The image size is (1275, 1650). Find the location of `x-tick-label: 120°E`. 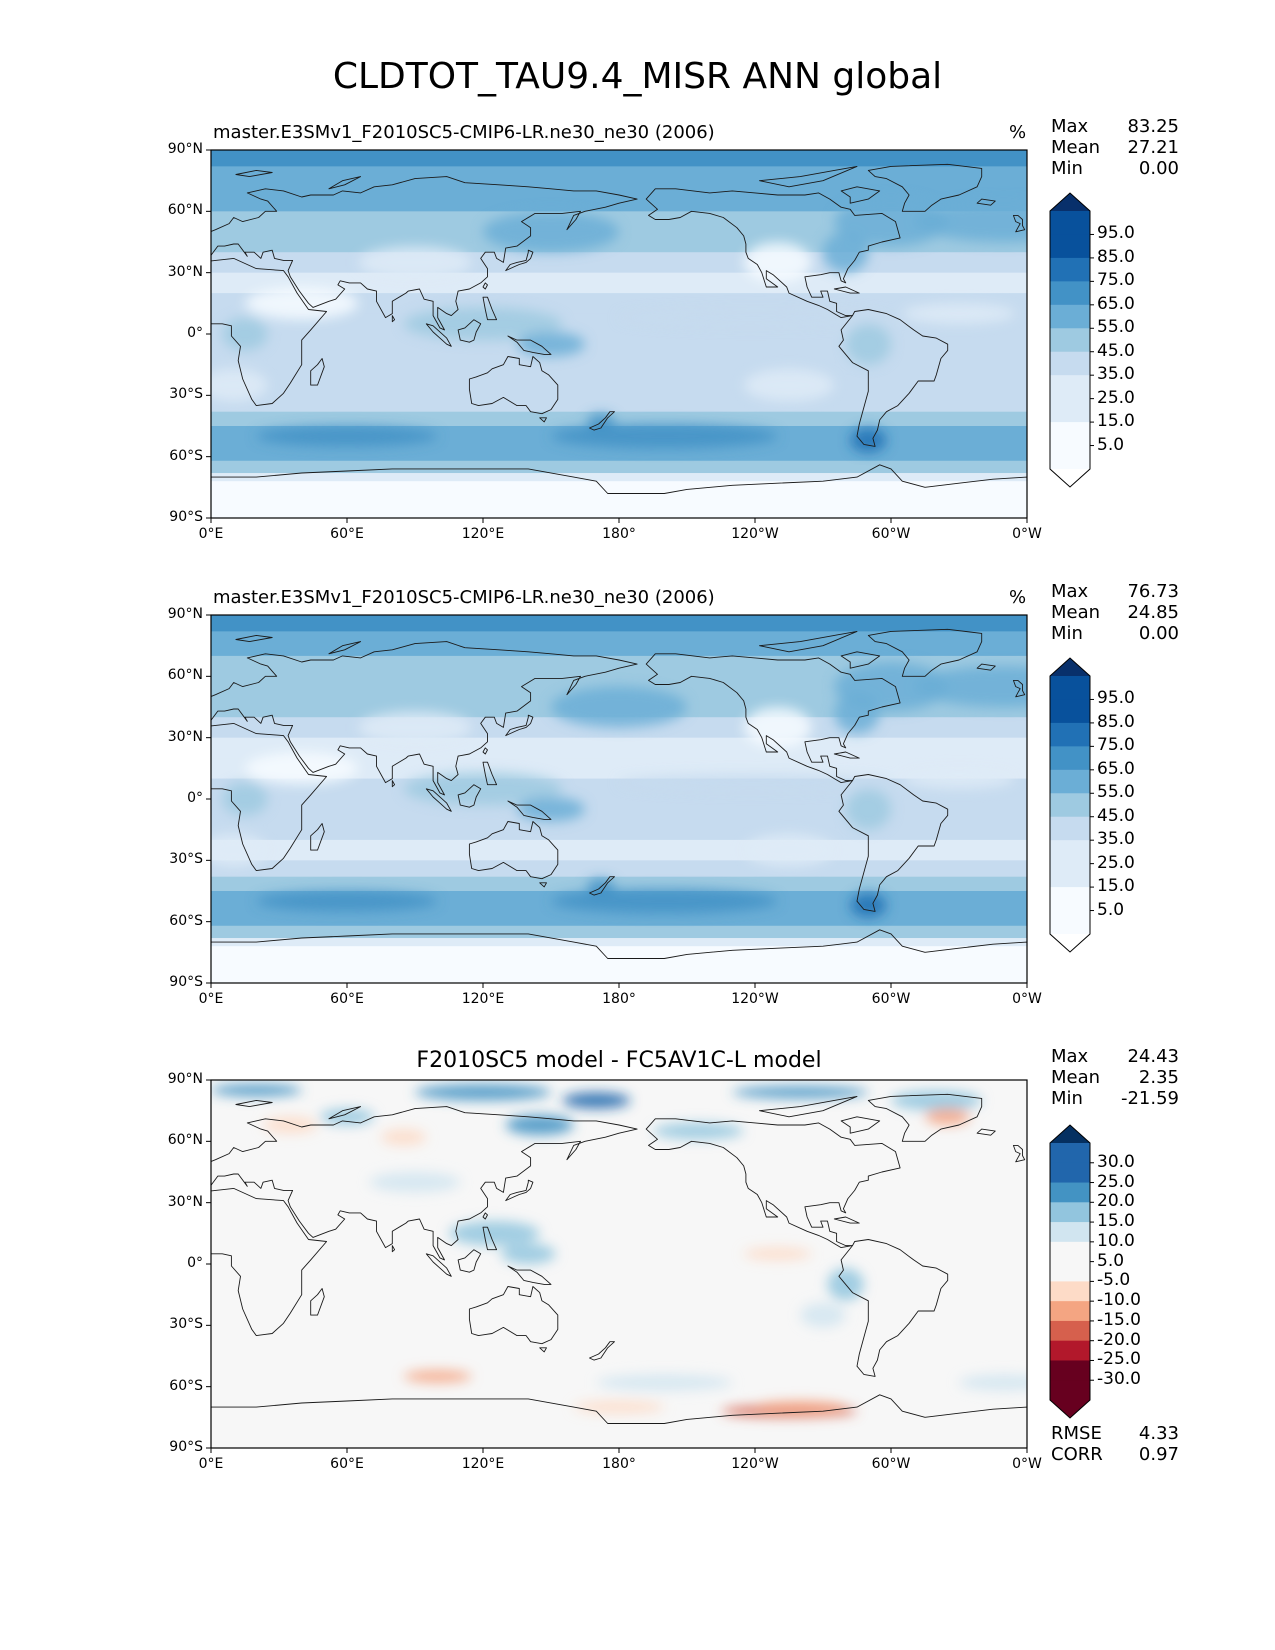

x-tick-label: 120°E is located at coordinates (483, 1464).